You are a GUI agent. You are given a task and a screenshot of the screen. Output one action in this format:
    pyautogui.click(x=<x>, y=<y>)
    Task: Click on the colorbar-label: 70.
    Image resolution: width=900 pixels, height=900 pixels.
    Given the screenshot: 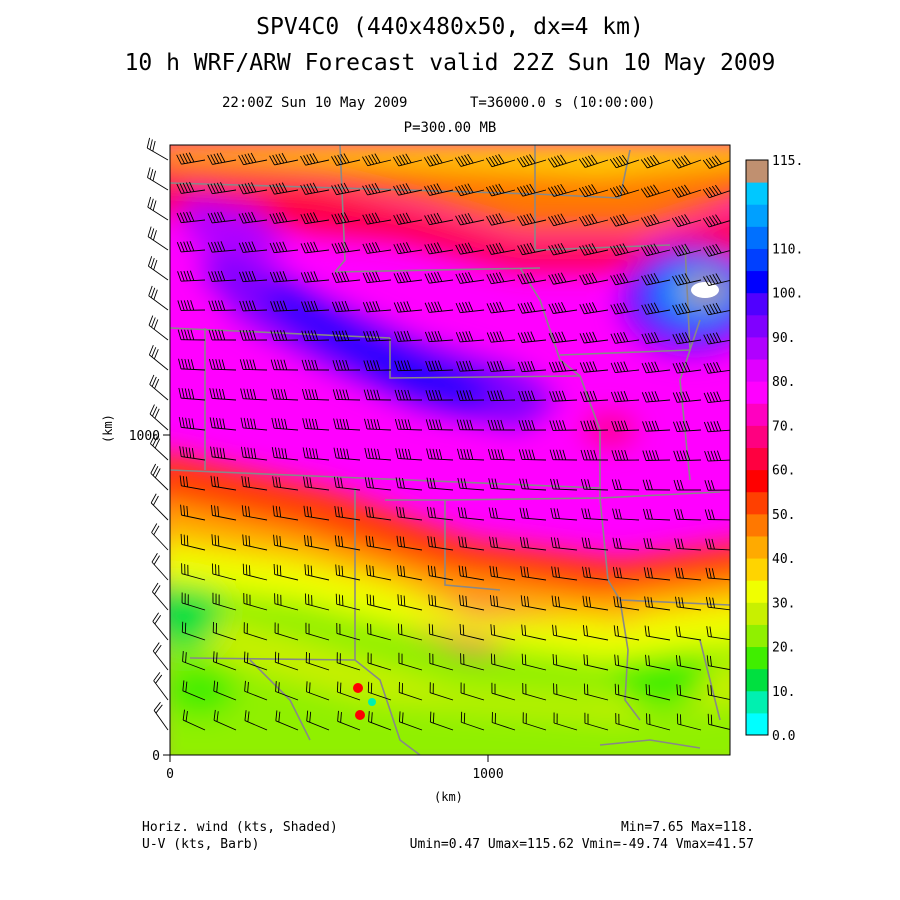 What is the action you would take?
    pyautogui.click(x=783, y=426)
    